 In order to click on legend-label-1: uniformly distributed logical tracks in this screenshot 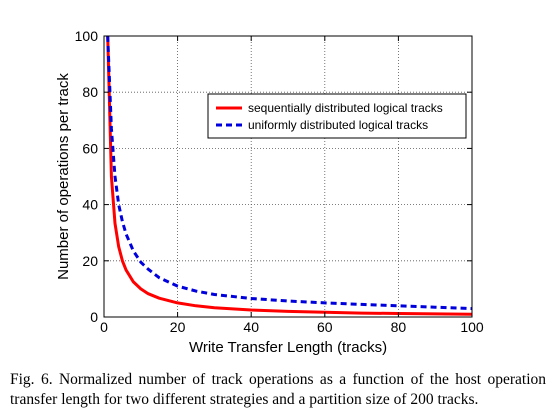, I will do `click(338, 125)`.